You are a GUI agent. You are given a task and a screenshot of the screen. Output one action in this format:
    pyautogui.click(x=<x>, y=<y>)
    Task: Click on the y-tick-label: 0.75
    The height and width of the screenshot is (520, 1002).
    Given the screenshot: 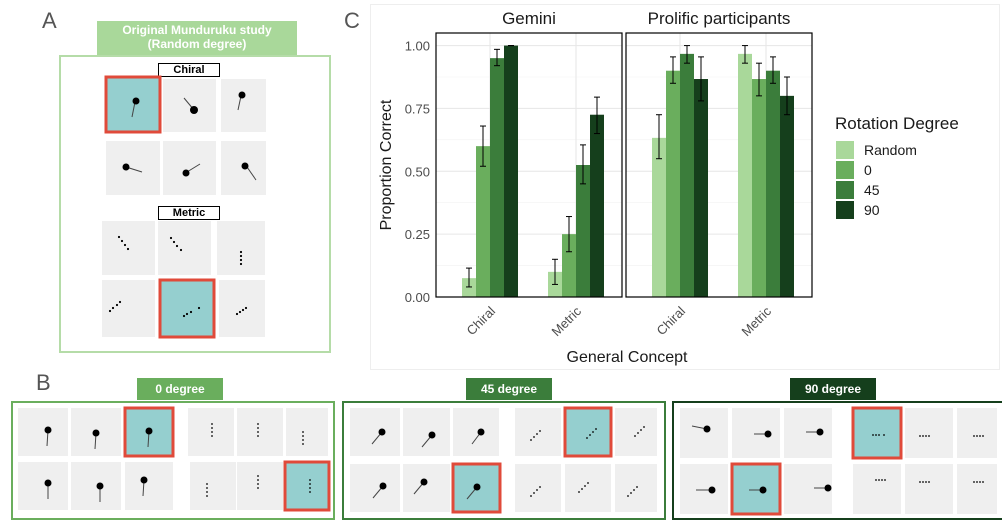 What is the action you would take?
    pyautogui.click(x=417, y=108)
    